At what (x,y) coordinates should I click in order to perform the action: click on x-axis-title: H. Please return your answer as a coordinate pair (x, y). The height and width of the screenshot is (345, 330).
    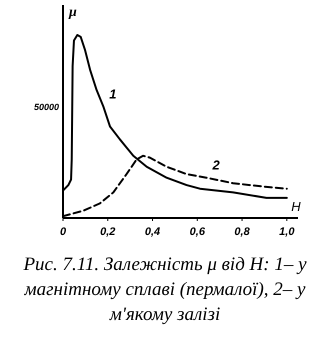
    Looking at the image, I should click on (296, 206).